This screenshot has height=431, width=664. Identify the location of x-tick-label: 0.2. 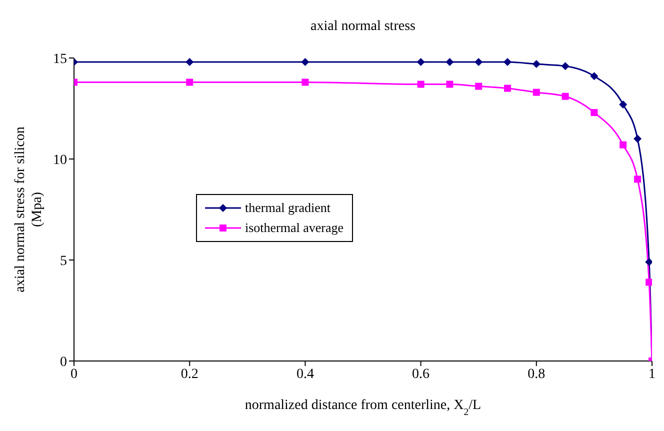
(189, 374).